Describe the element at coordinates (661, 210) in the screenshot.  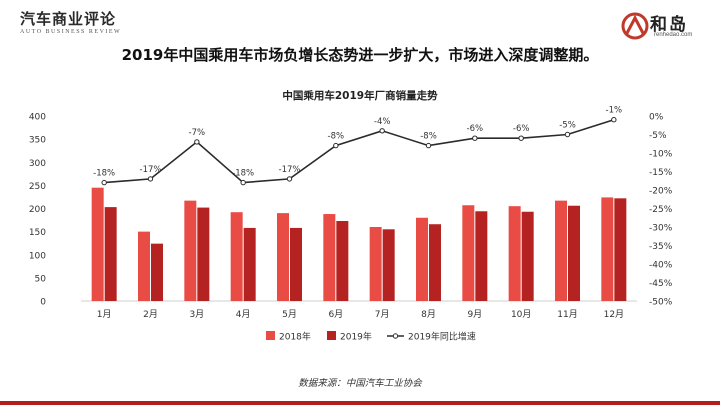
I see `y-right-tick-label: -25%` at that location.